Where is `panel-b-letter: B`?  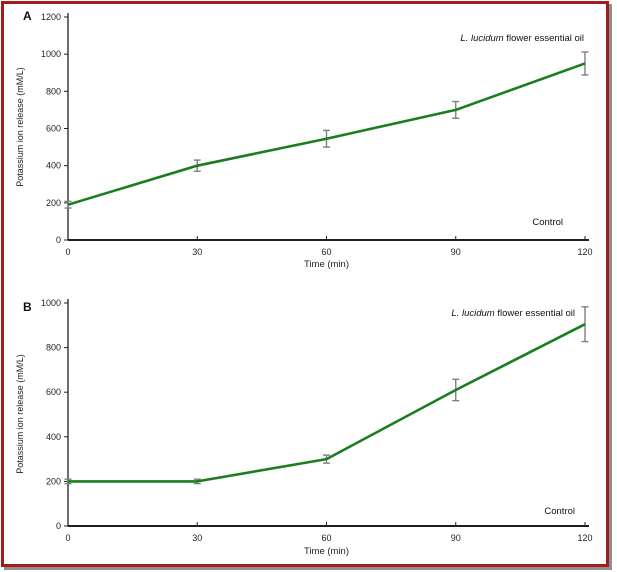
panel-b-letter: B is located at coordinates (27, 307).